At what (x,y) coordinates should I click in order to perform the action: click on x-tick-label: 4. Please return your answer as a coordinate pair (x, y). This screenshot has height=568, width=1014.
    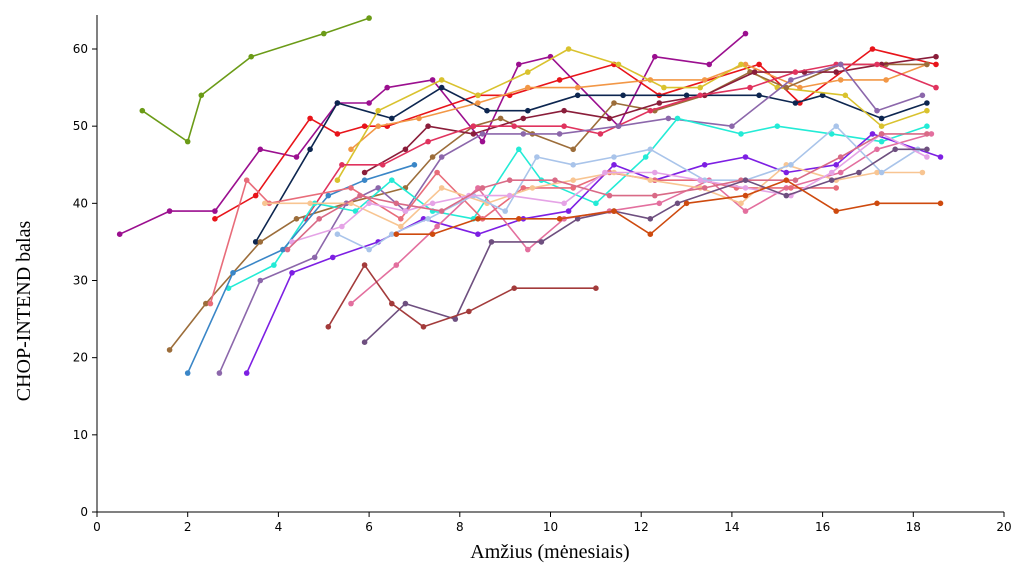
    Looking at the image, I should click on (279, 527).